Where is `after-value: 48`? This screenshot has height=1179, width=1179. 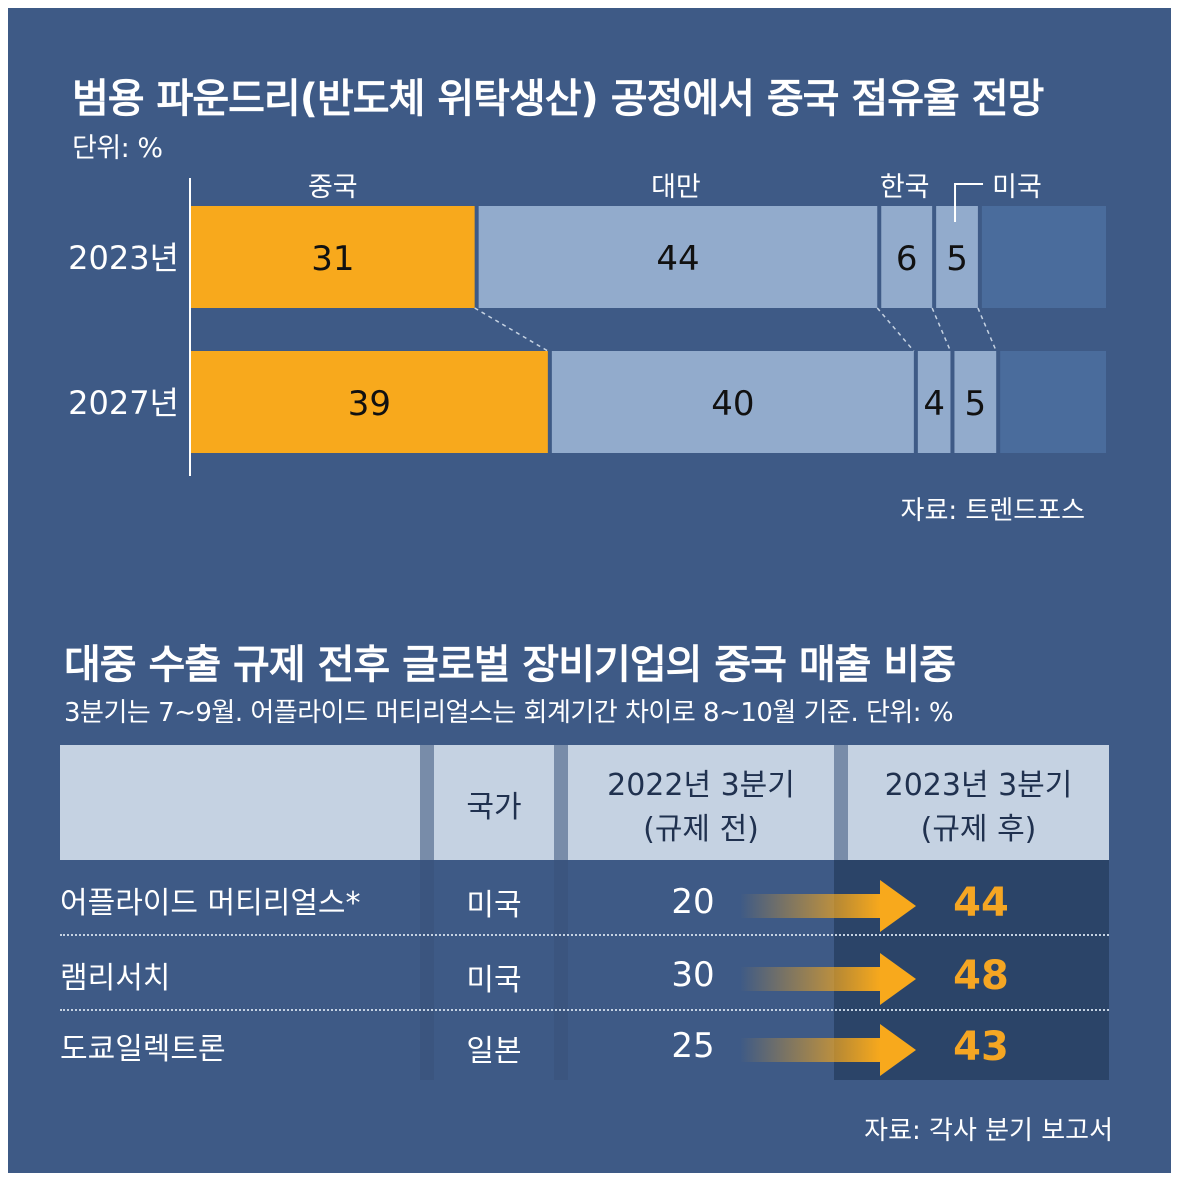
after-value: 48 is located at coordinates (981, 976).